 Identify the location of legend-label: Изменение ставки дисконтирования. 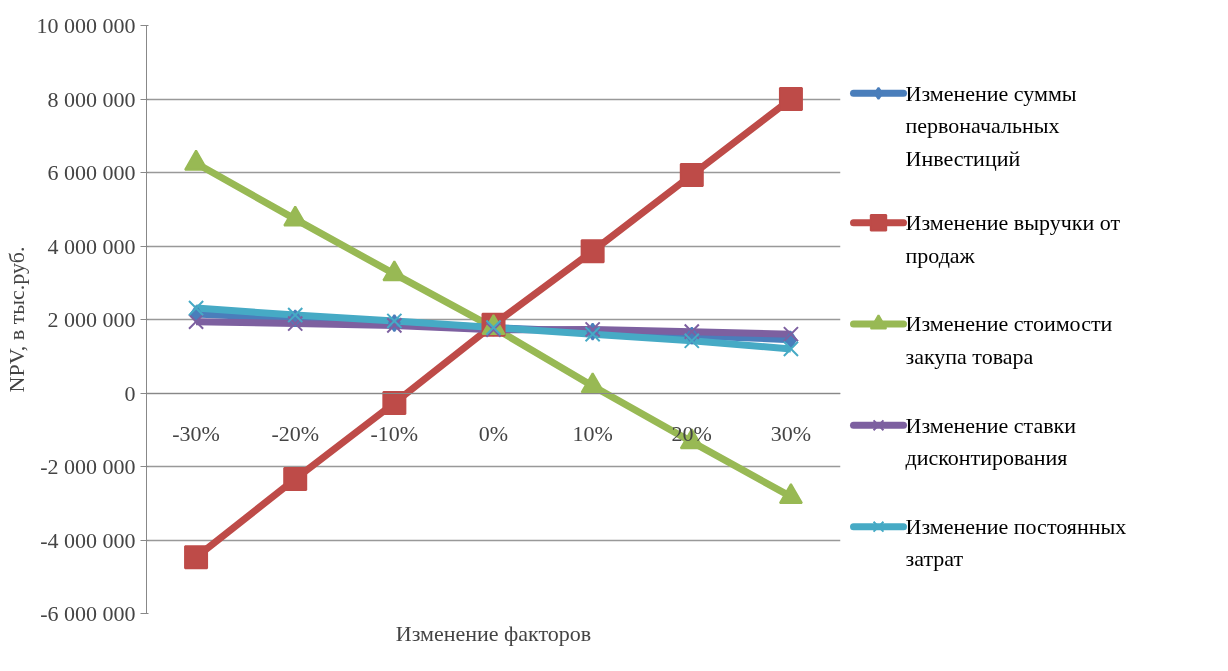
(991, 441).